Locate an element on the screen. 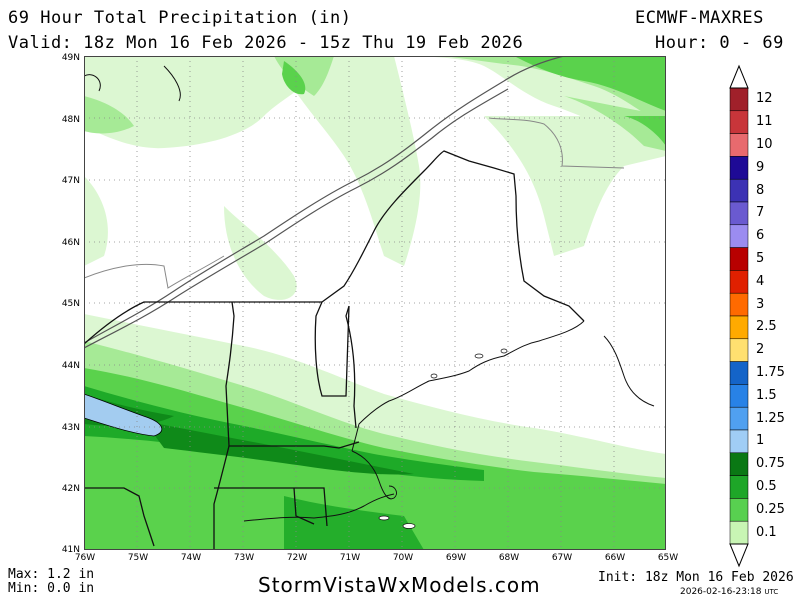 Image resolution: width=800 pixels, height=600 pixels. colorbar-label: 0.75 is located at coordinates (770, 464).